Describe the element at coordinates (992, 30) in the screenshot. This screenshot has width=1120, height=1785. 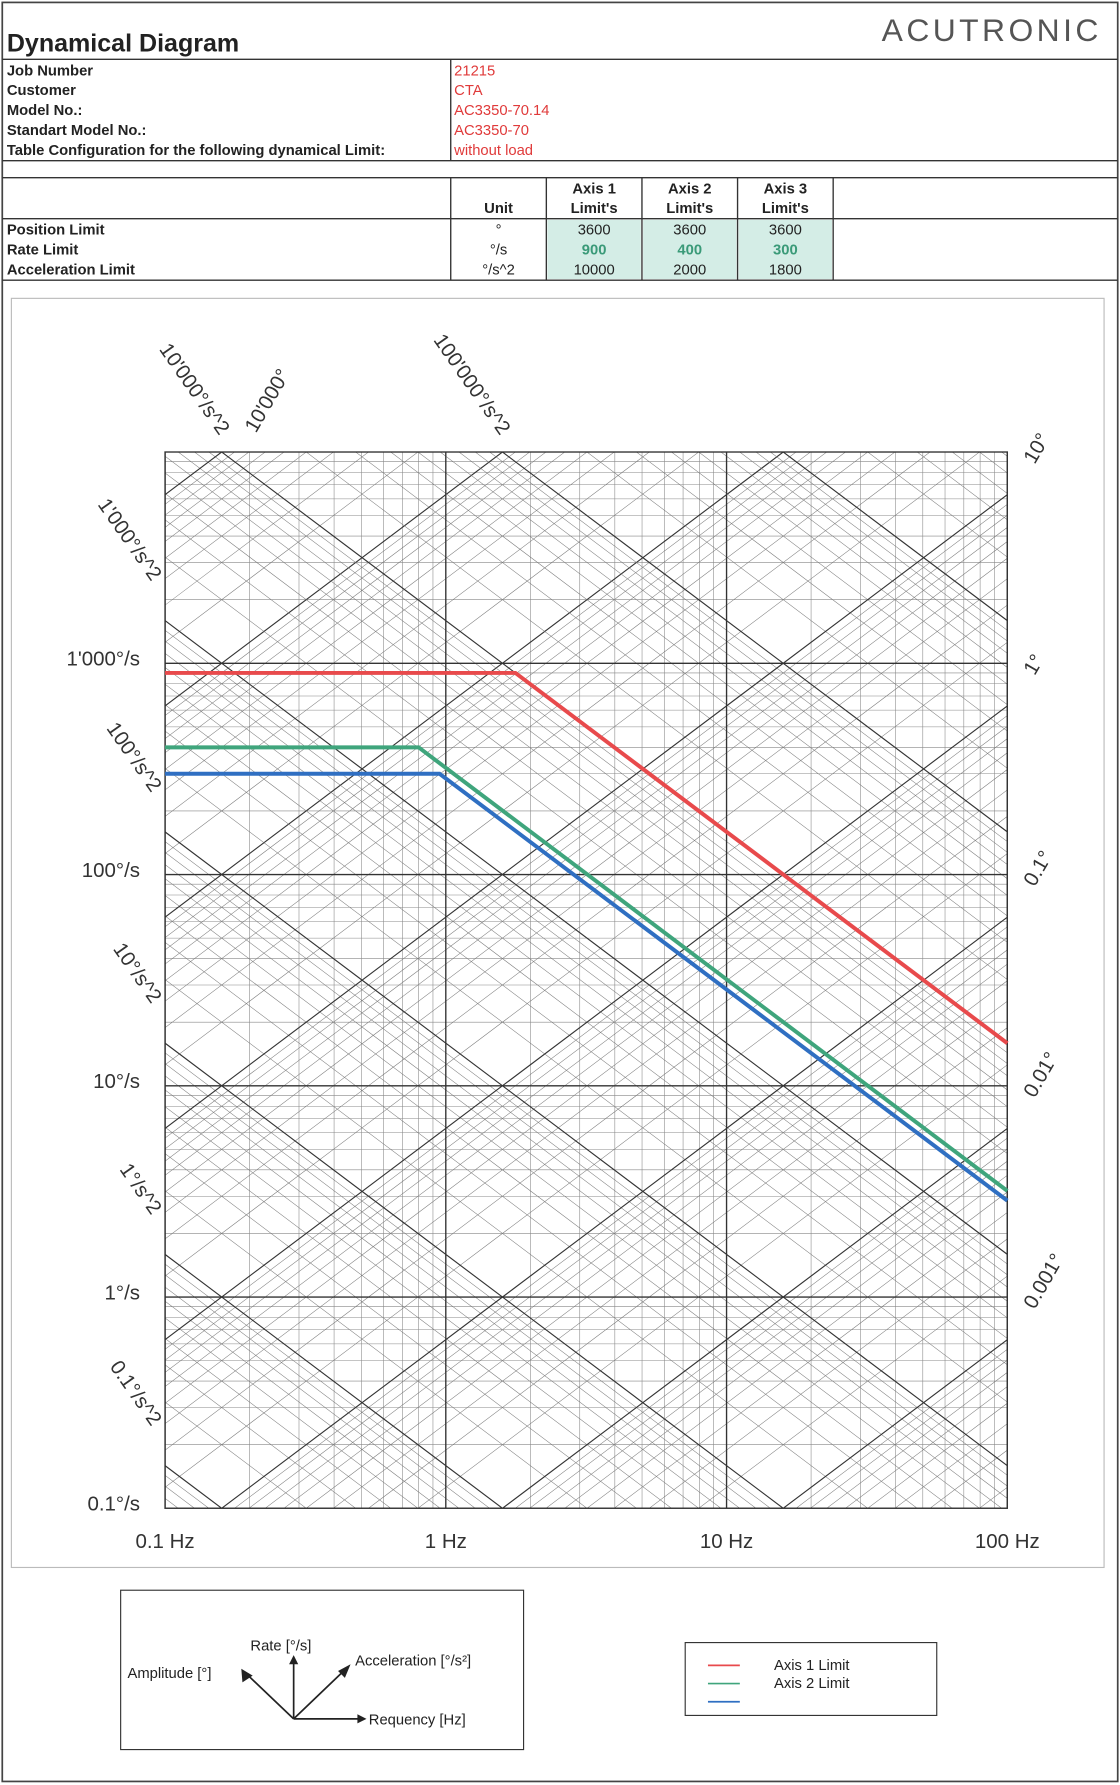
I see `logo: ACUTRONIC` at that location.